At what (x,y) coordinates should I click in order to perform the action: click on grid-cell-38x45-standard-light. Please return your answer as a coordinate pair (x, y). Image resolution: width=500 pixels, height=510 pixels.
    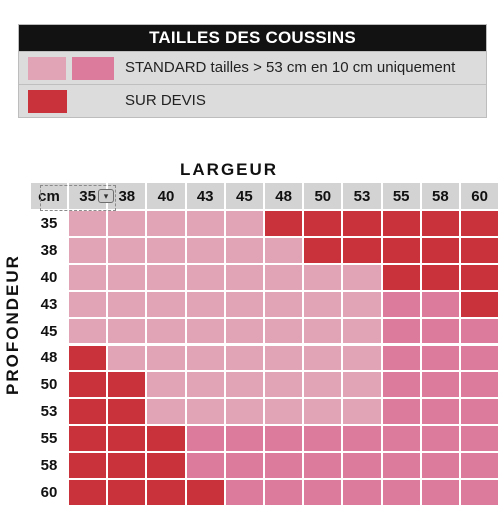
    Looking at the image, I should click on (244, 250).